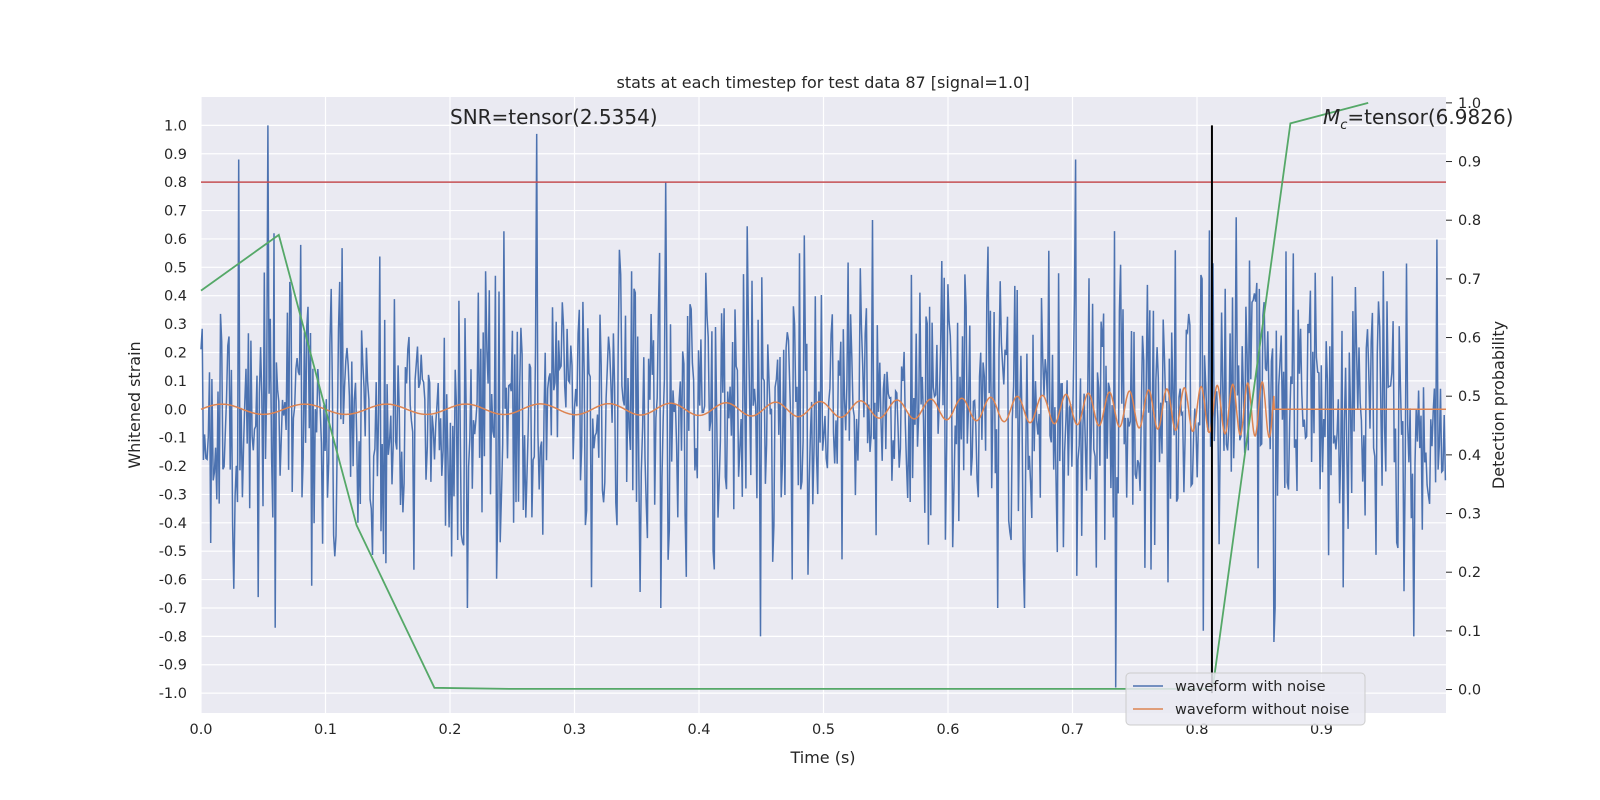 The width and height of the screenshot is (1600, 800). I want to click on y-tick-label-right: 0.7, so click(1469, 280).